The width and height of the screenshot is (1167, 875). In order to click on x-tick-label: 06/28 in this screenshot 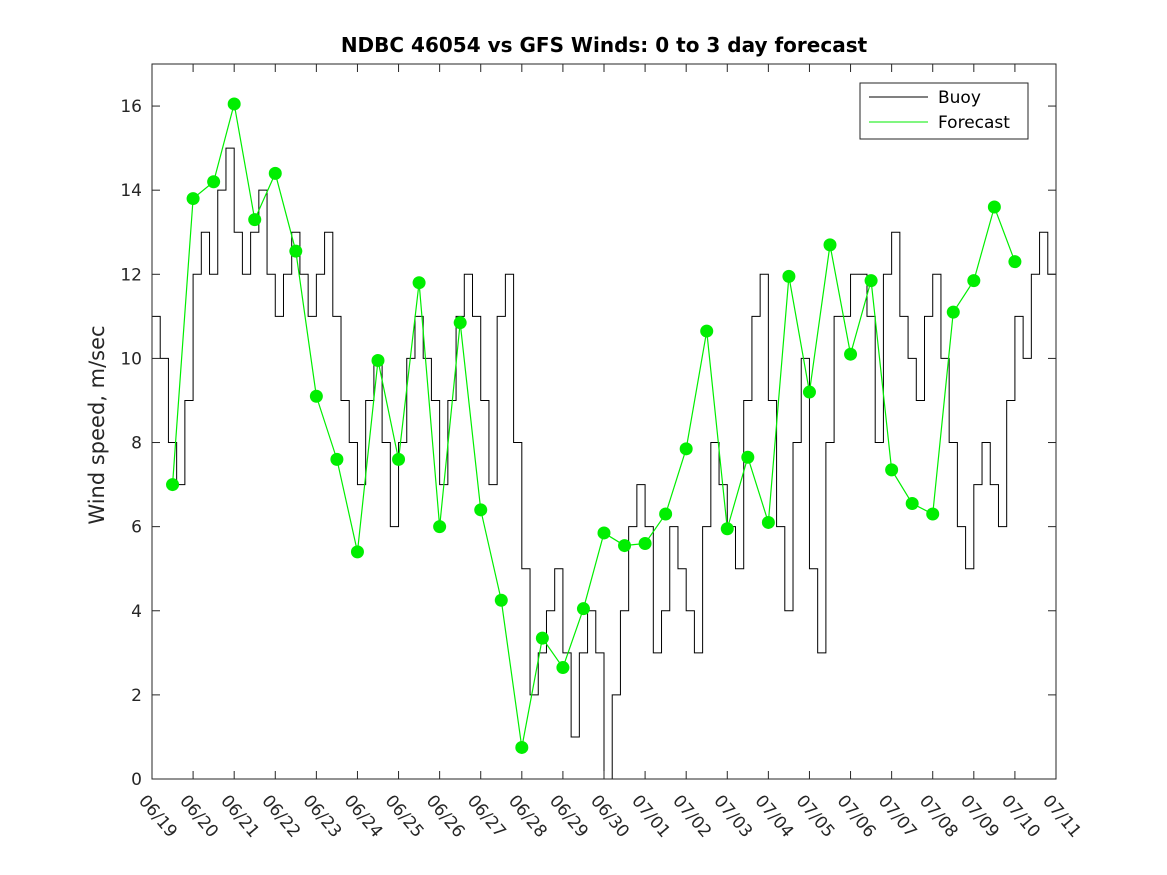, I will do `click(527, 816)`.